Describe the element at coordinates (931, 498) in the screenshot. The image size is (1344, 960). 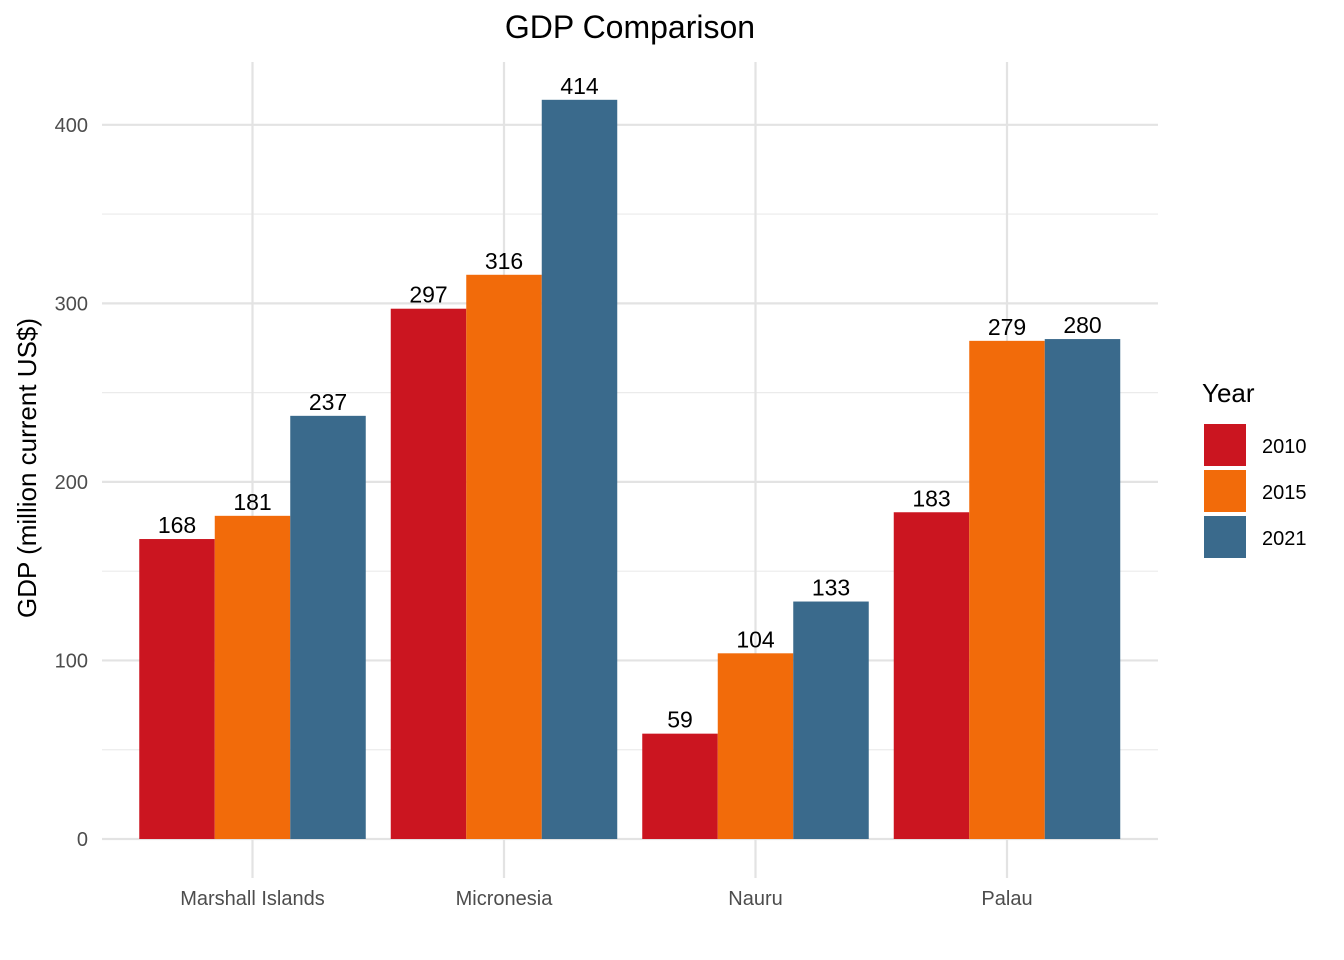
I see `data-label: 183` at that location.